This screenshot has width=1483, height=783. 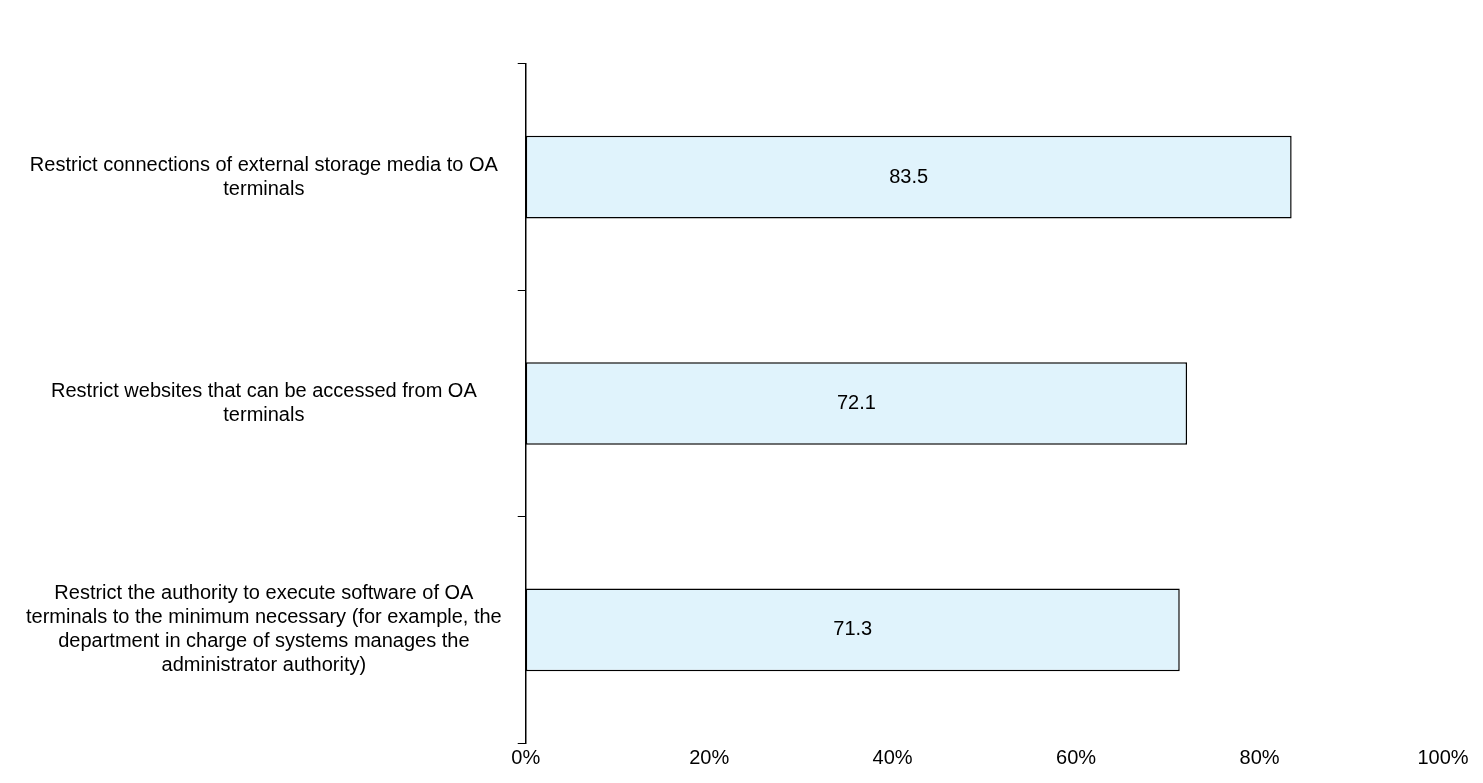 What do you see at coordinates (264, 628) in the screenshot?
I see `y-tick-label: Restrict the authority to execute software of OA terminals to the minimum necessary (for example, the department in charge of systems manages the administrator authority)` at bounding box center [264, 628].